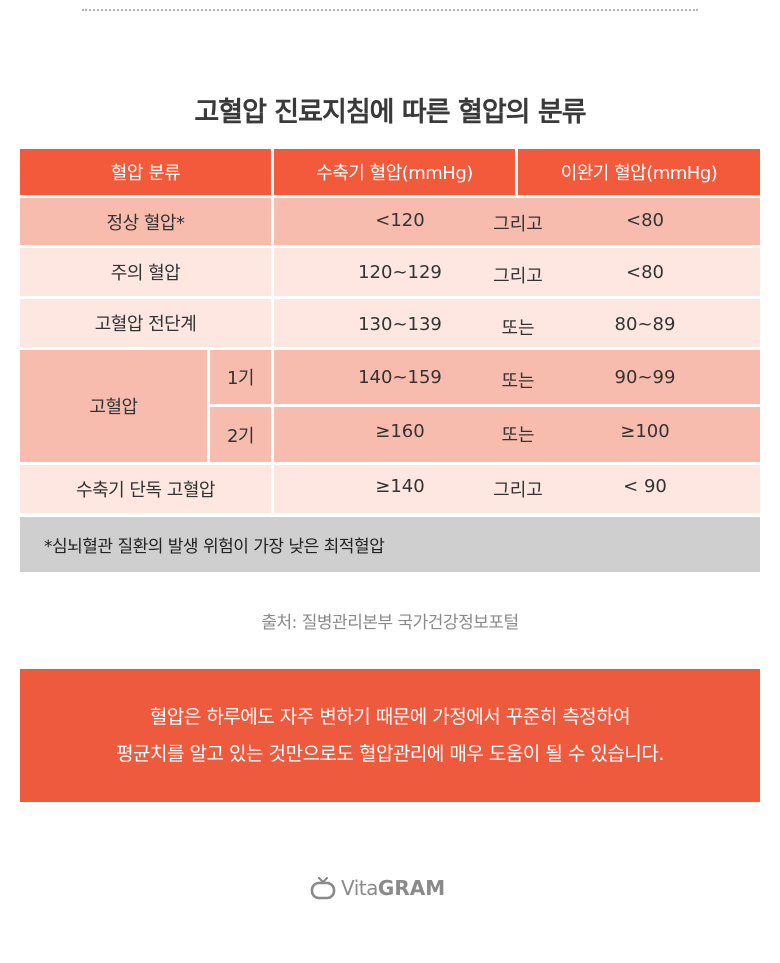 This screenshot has width=780, height=963. What do you see at coordinates (390, 623) in the screenshot?
I see `source-text: 출처: 질병관리본부 국가건강정보포털` at bounding box center [390, 623].